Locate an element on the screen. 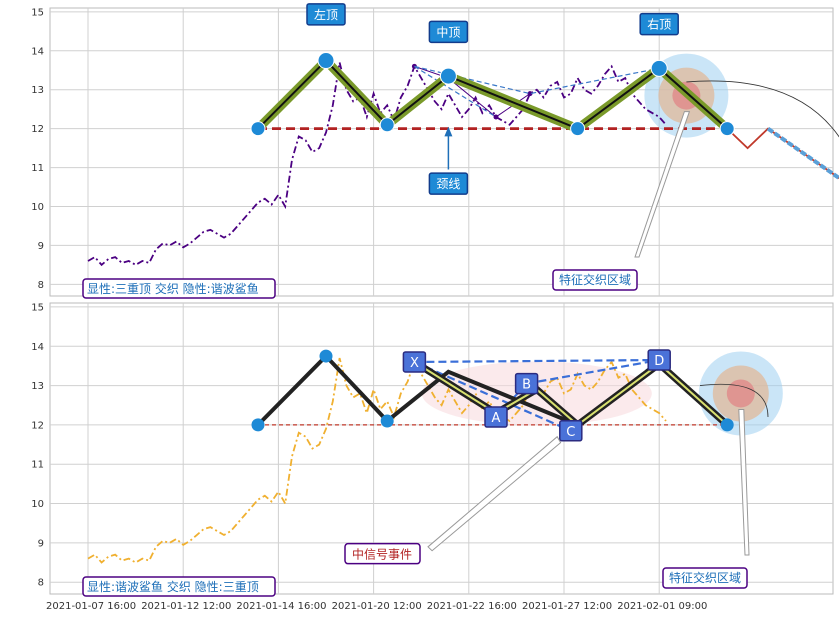  harmonic-point-label: D is located at coordinates (659, 361).